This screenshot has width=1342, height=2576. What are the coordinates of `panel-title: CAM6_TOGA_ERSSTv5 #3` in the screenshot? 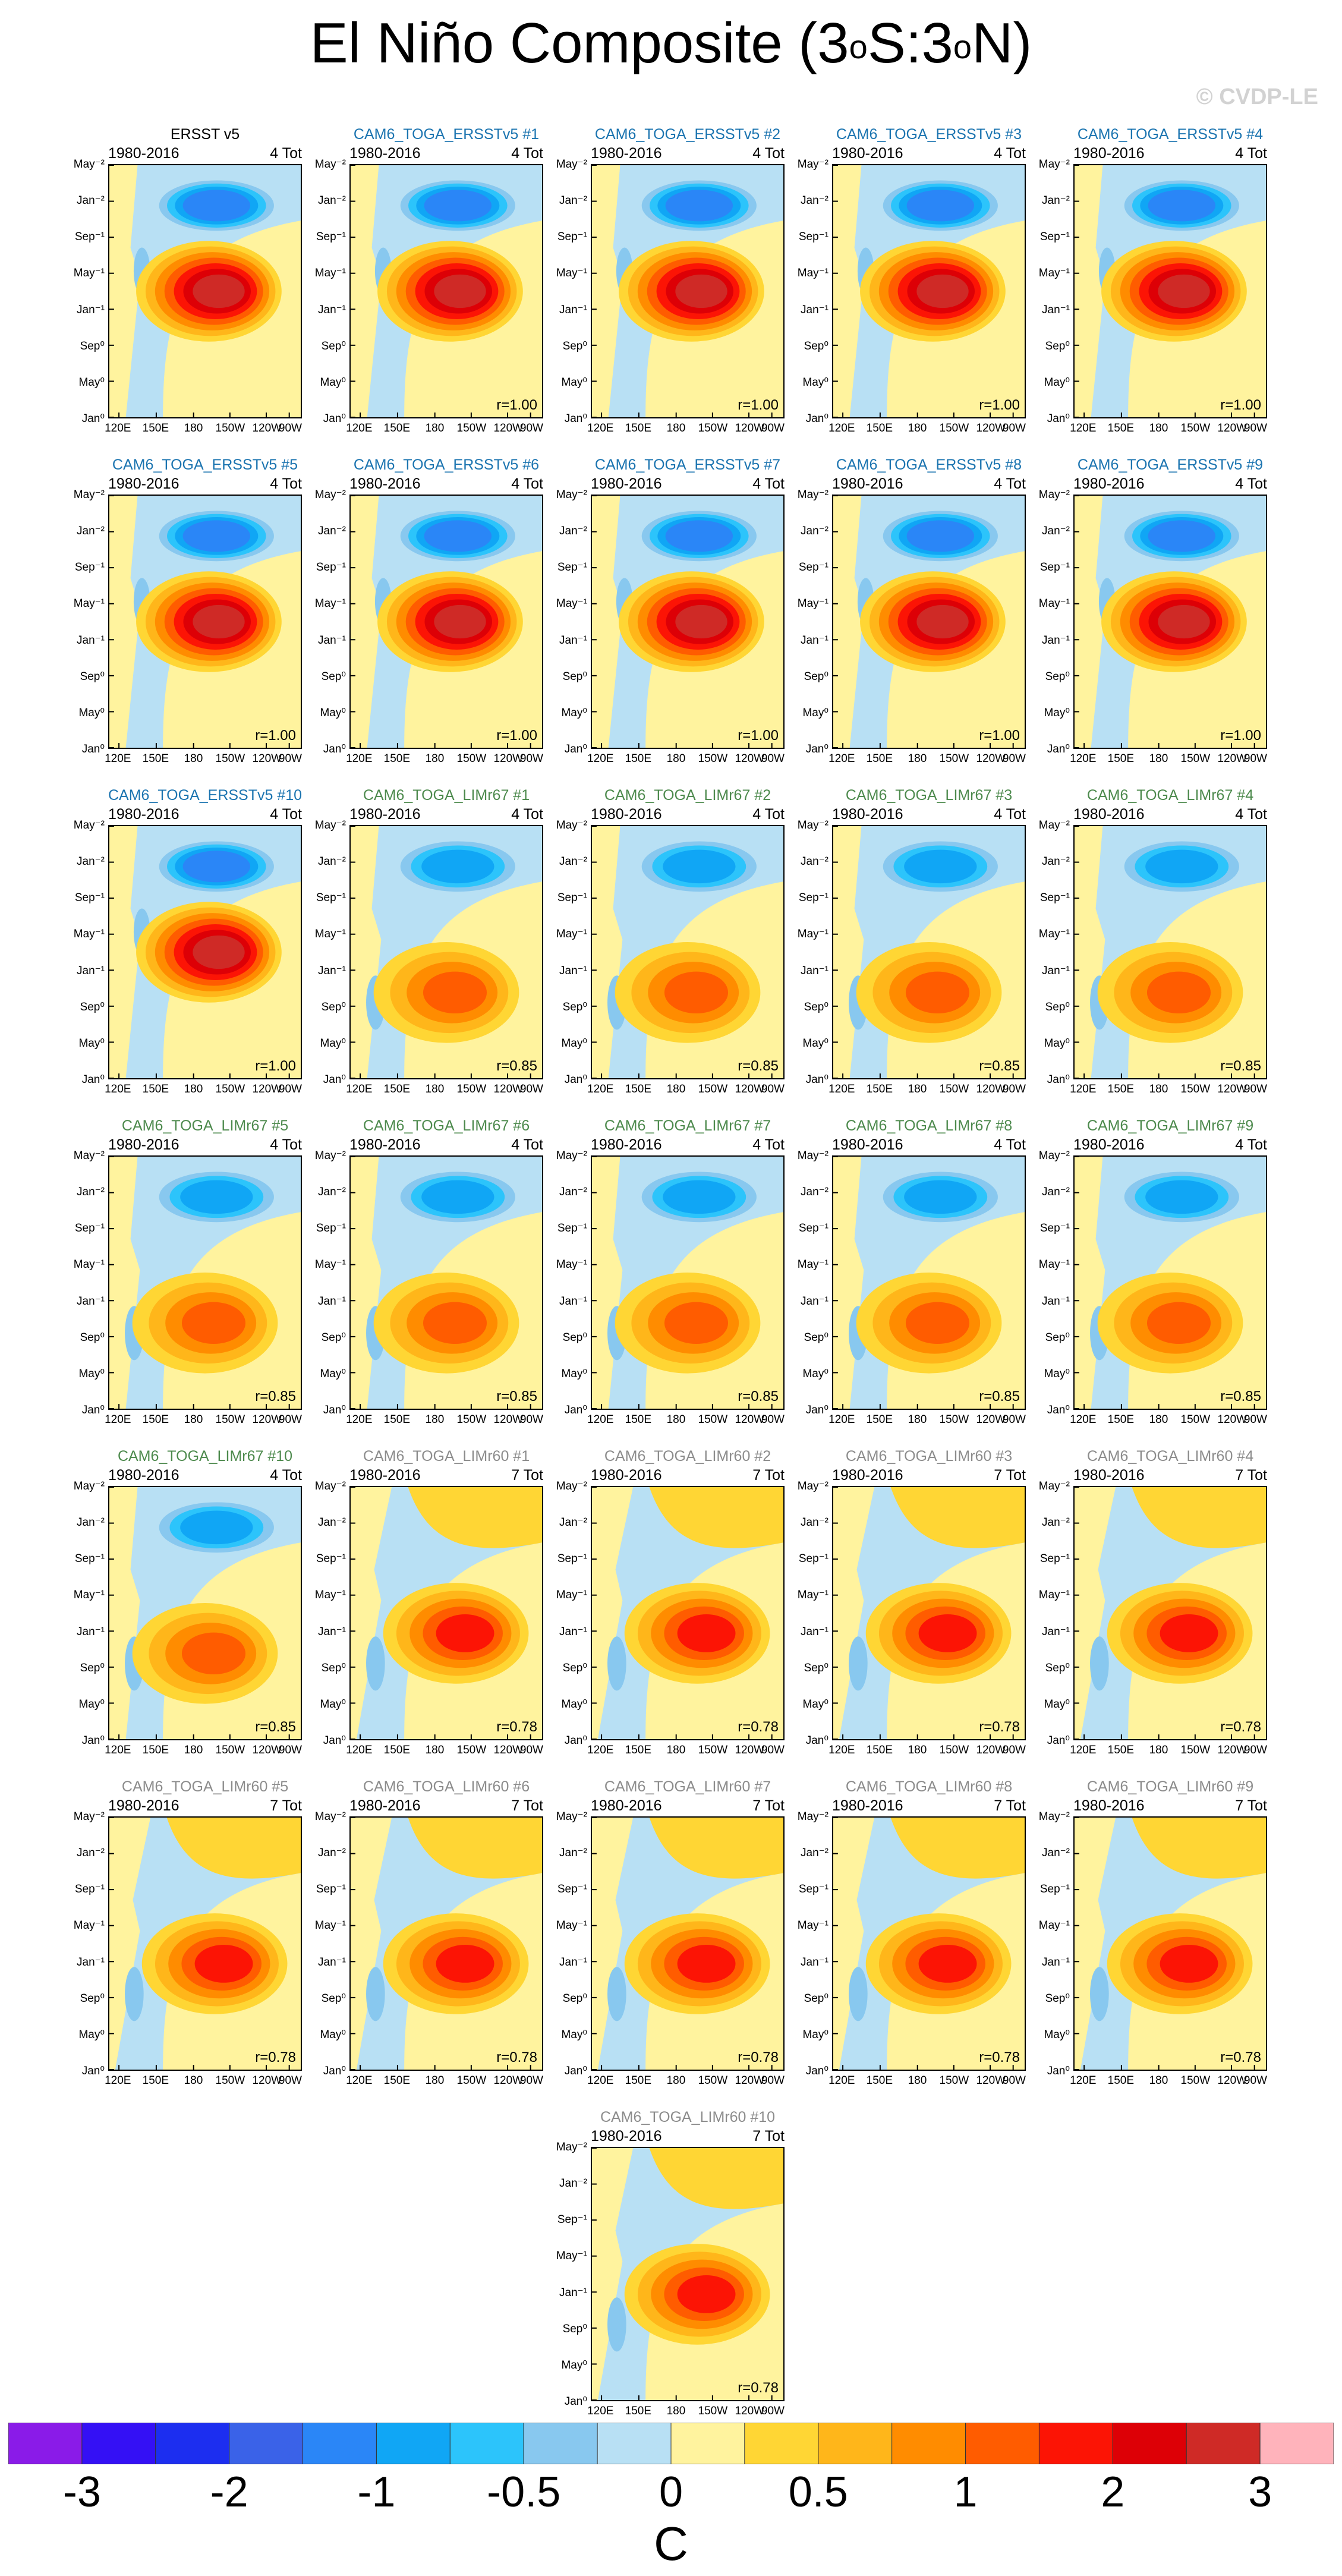 It's located at (929, 134).